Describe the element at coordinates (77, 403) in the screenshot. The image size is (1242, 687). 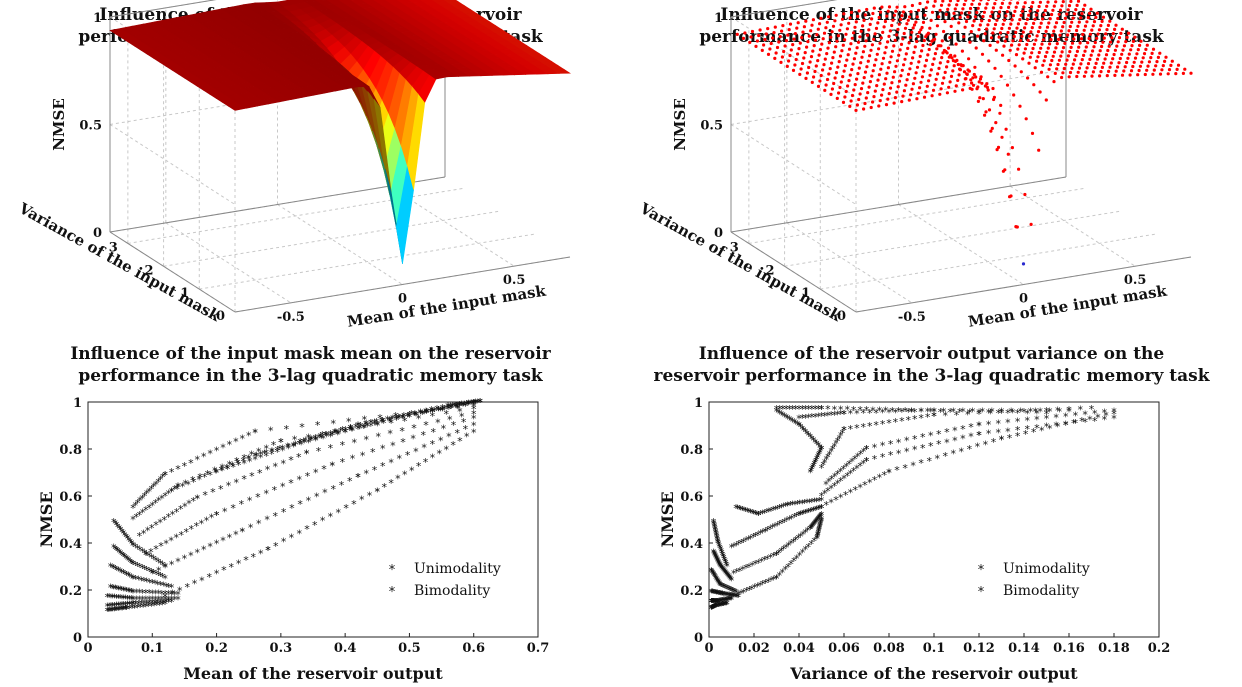
I see `y-tick-label: 1` at that location.